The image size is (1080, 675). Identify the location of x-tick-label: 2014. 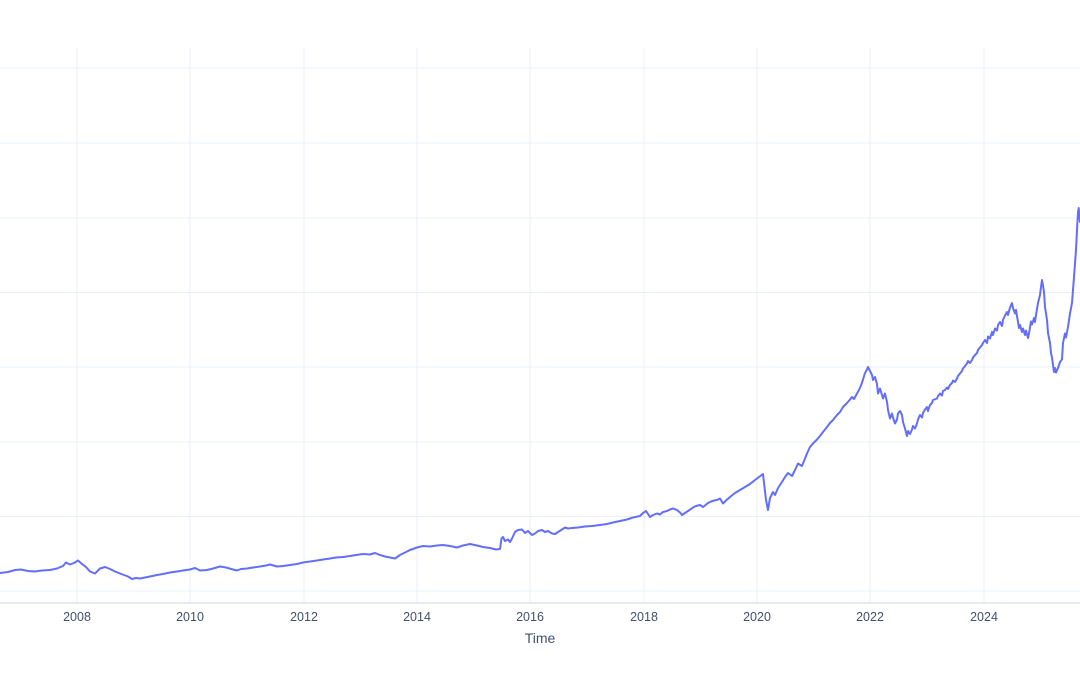
(417, 617).